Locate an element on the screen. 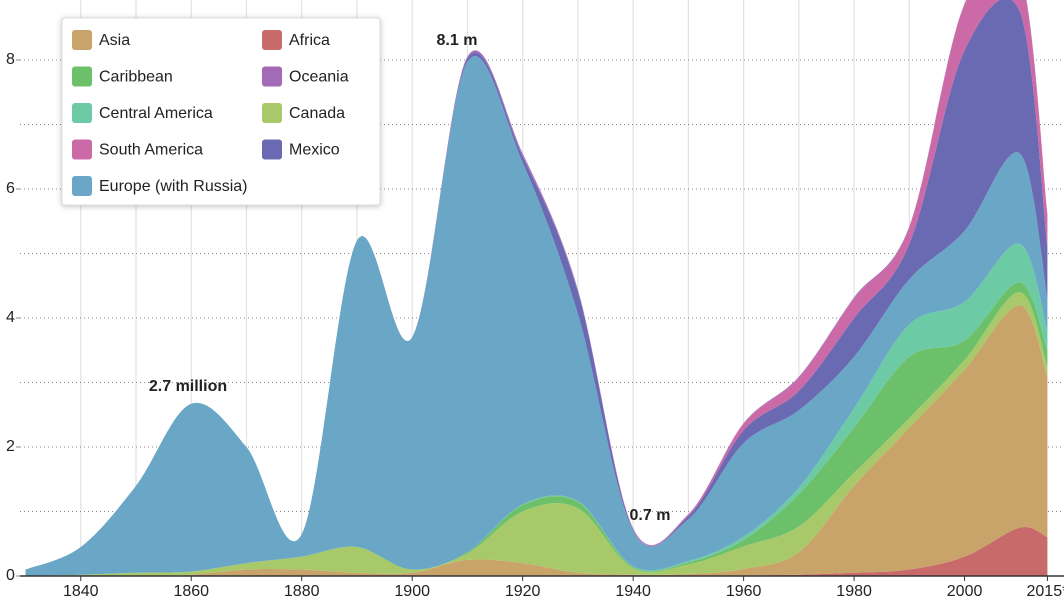 This screenshot has width=1064, height=605. annotation: 0.7 m is located at coordinates (650, 515).